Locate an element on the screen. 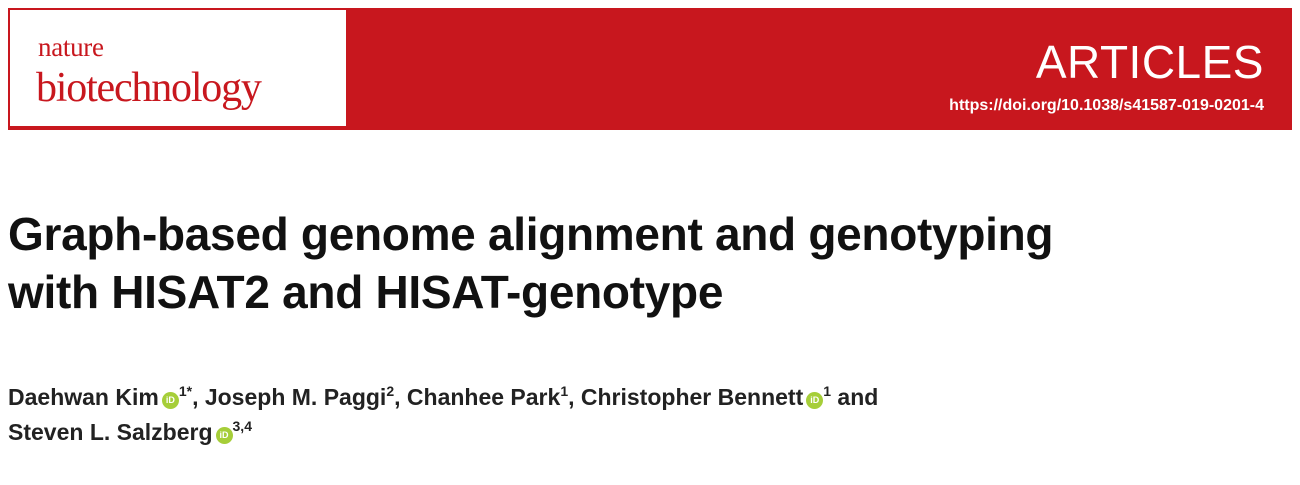 This screenshot has width=1300, height=485. author-name: Christopher Bennett is located at coordinates (692, 397).